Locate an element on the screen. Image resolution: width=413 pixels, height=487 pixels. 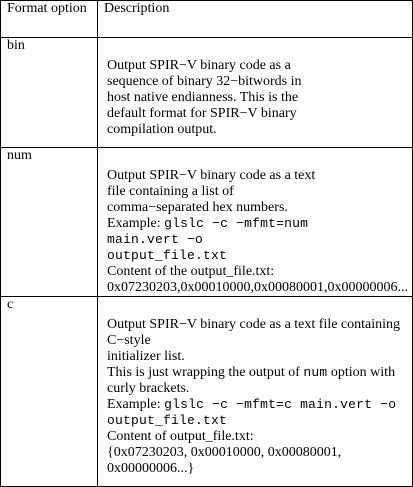
description-line: curly brackets. is located at coordinates (148, 388).